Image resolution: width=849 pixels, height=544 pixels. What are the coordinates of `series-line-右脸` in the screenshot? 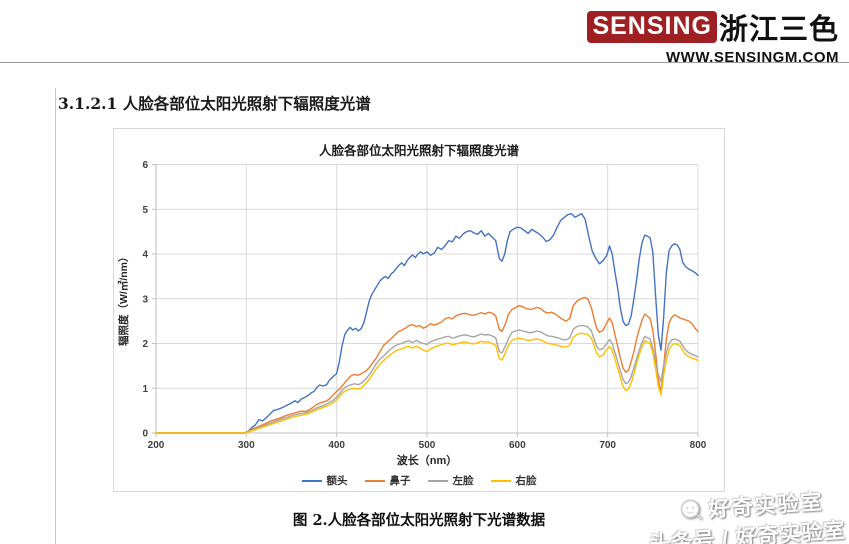 It's located at (427, 383).